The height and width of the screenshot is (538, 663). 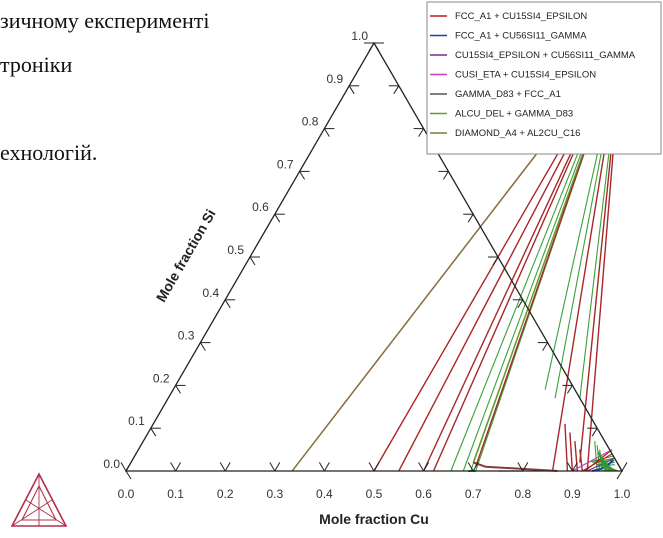 What do you see at coordinates (111, 464) in the screenshot?
I see `si-tick-label-0: 0.0` at bounding box center [111, 464].